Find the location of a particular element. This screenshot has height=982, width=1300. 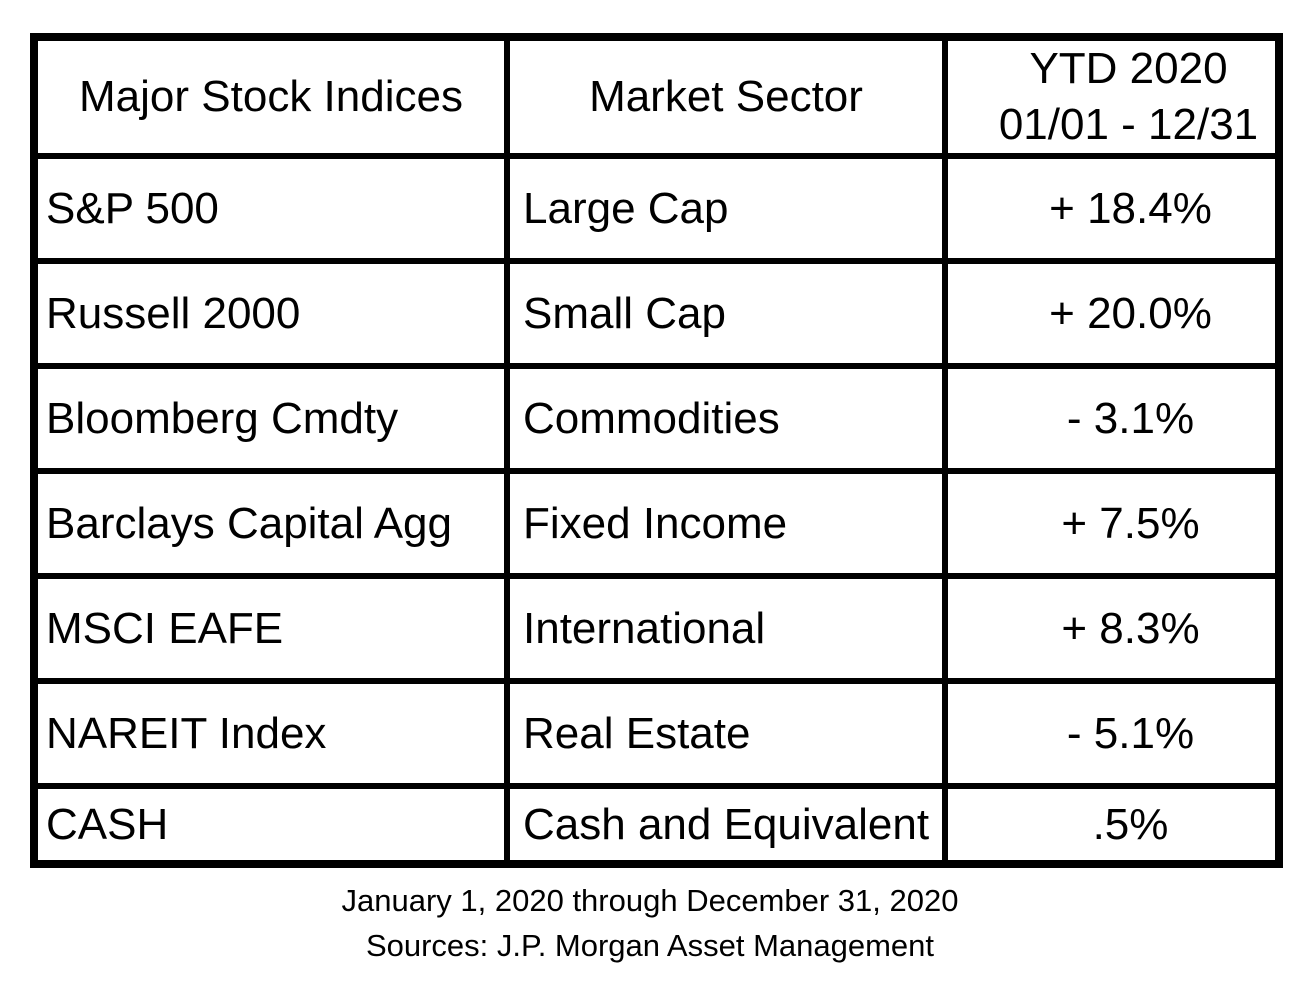

cell-sector: Real Estate is located at coordinates (726, 733).